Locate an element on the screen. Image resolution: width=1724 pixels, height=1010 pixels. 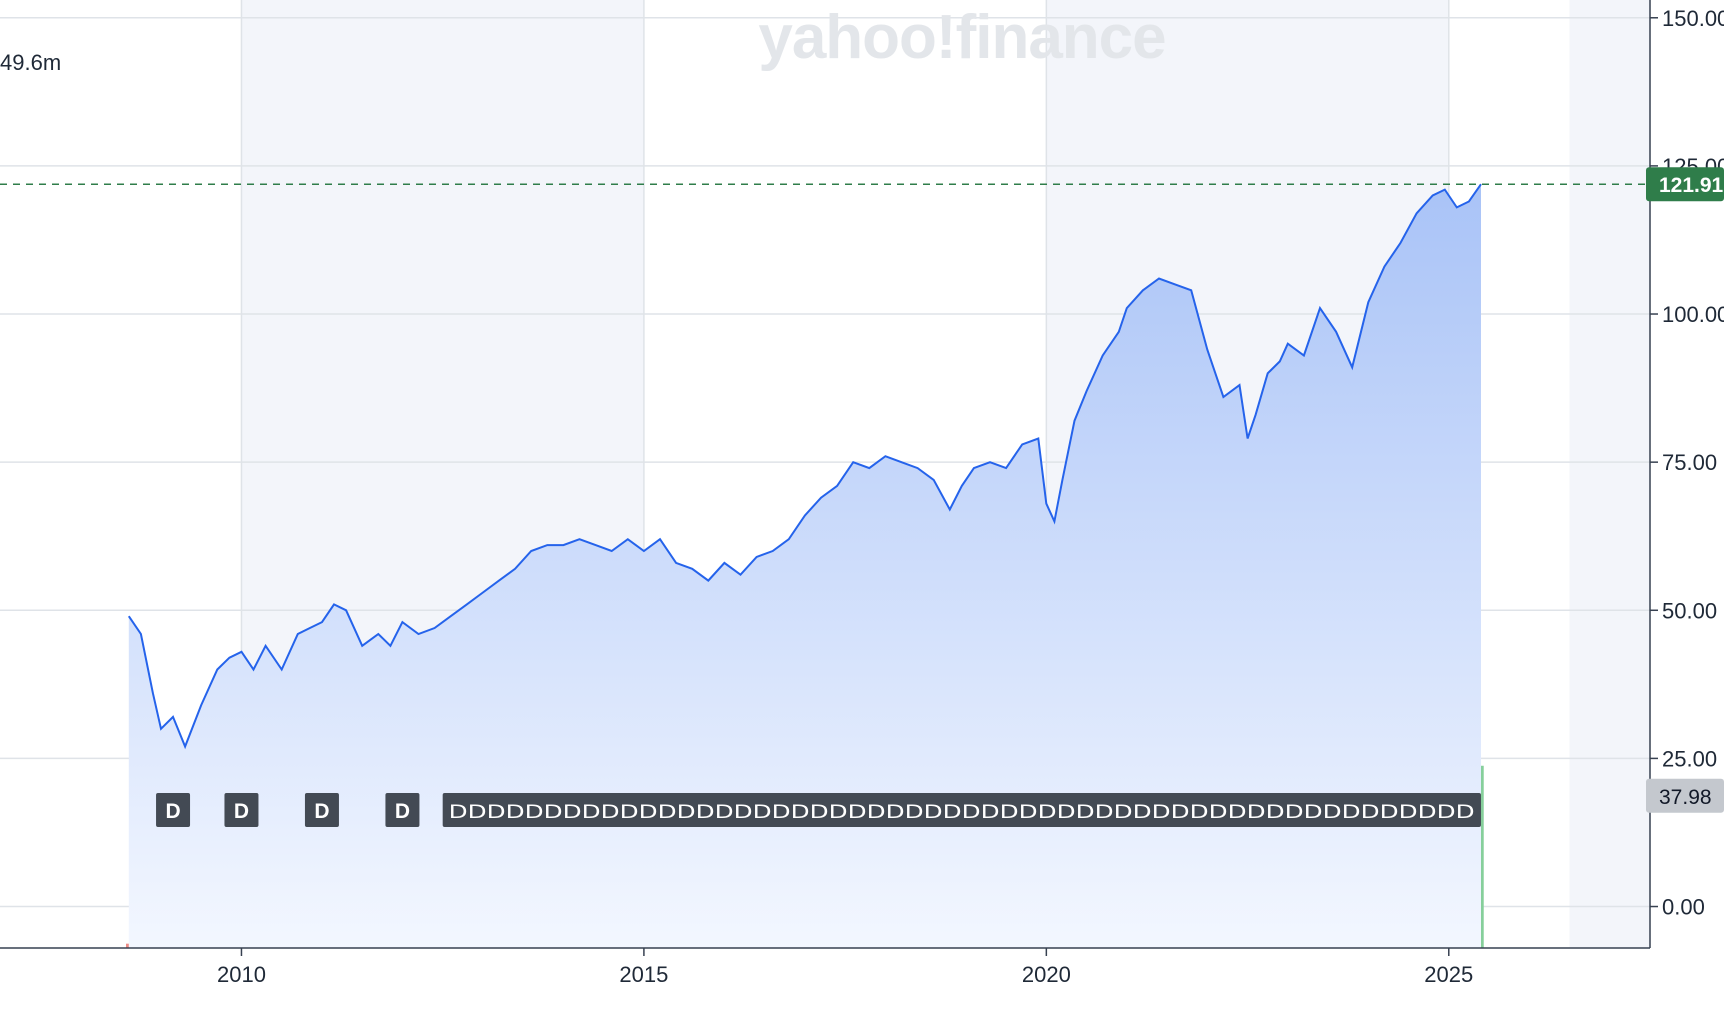
volume-badge: 37.98 is located at coordinates (1685, 795).